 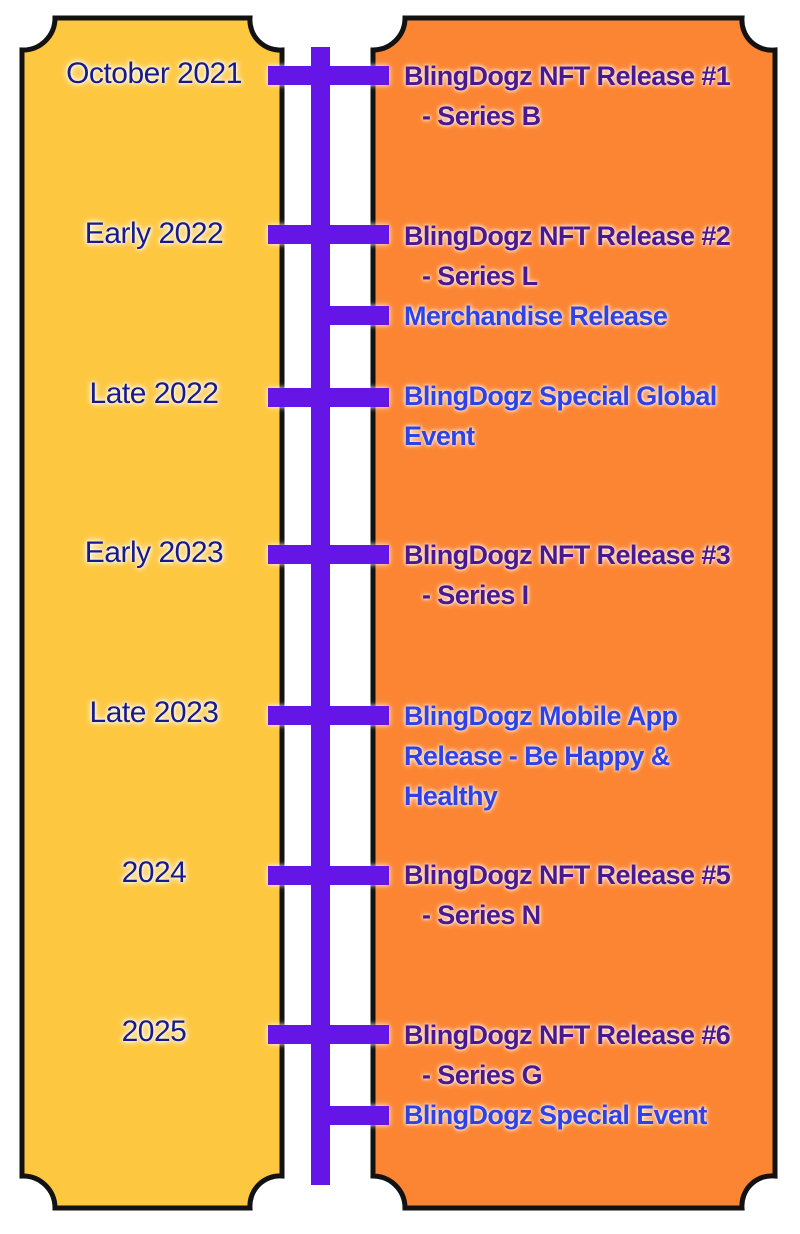 What do you see at coordinates (584, 256) in the screenshot?
I see `nft-release-item: BlingDogz NFT Release #2 - Series L` at bounding box center [584, 256].